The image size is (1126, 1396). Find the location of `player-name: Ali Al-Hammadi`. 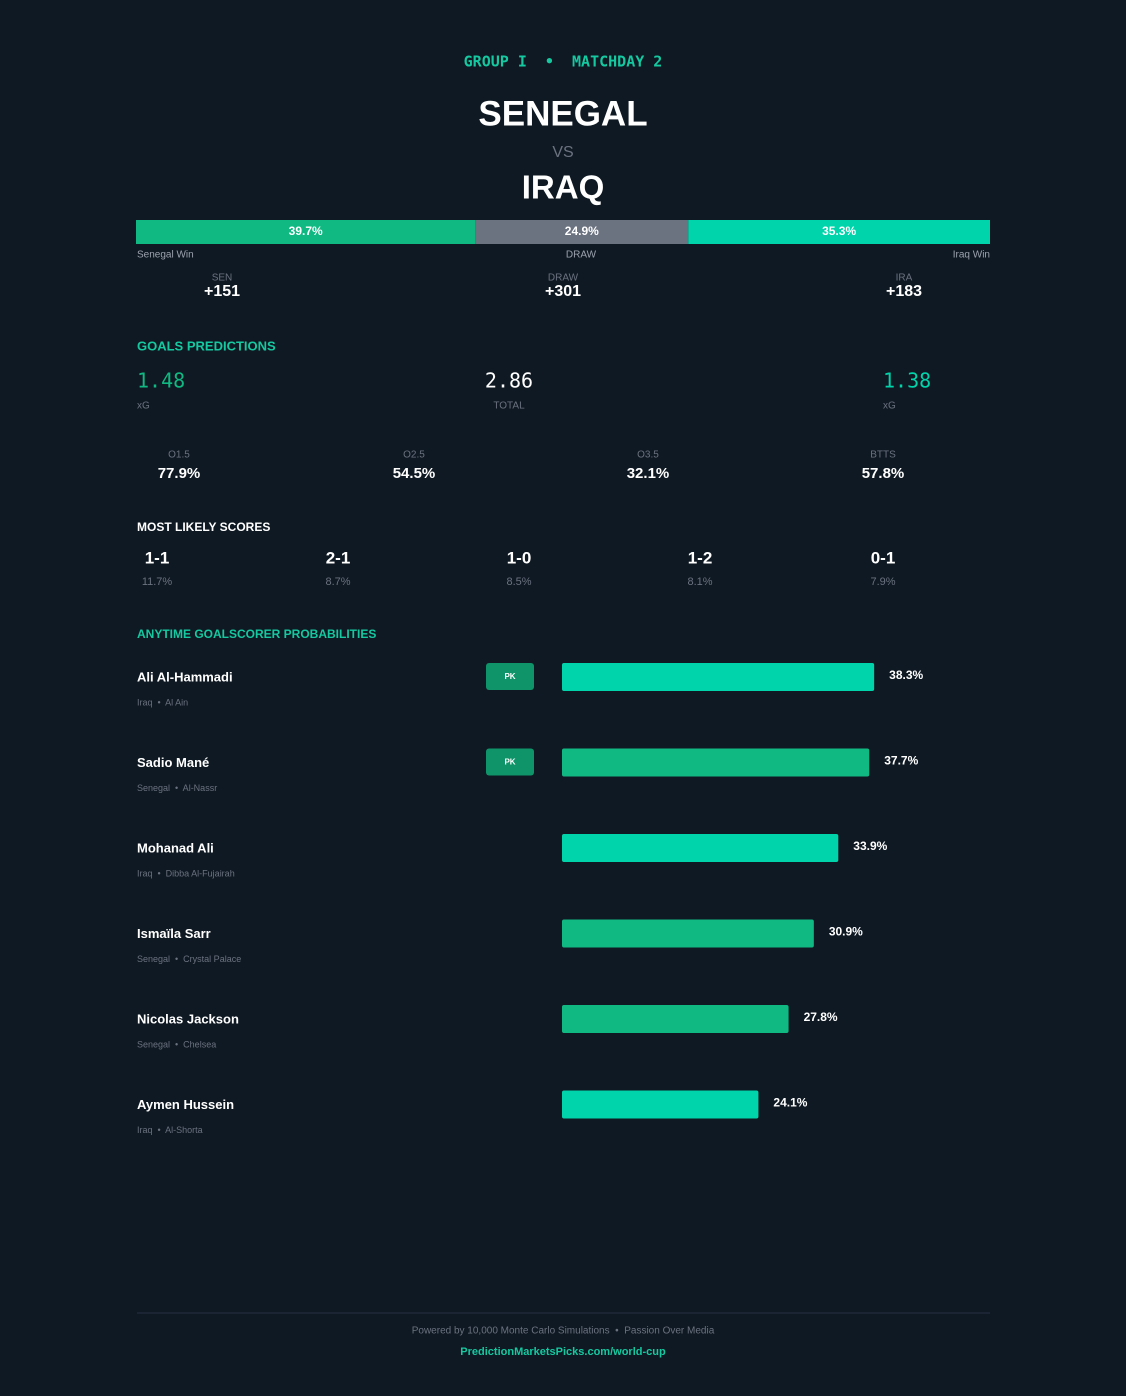

player-name: Ali Al-Hammadi is located at coordinates (185, 676).